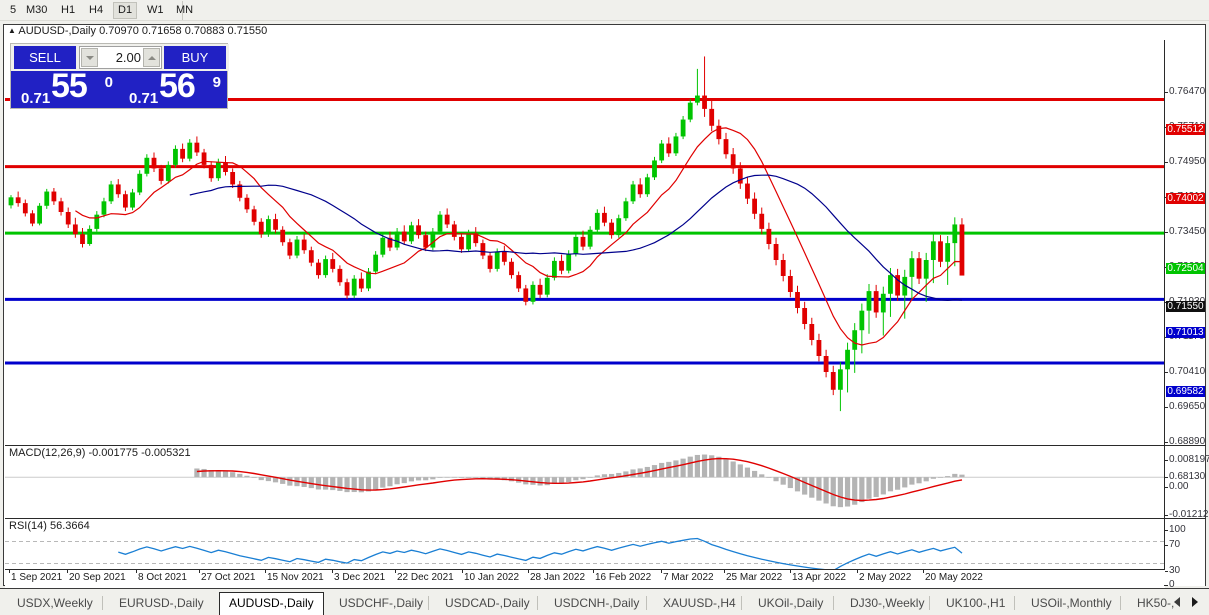  Describe the element at coordinates (1185, 268) in the screenshot. I see `price-level-tag: 0.72504` at that location.